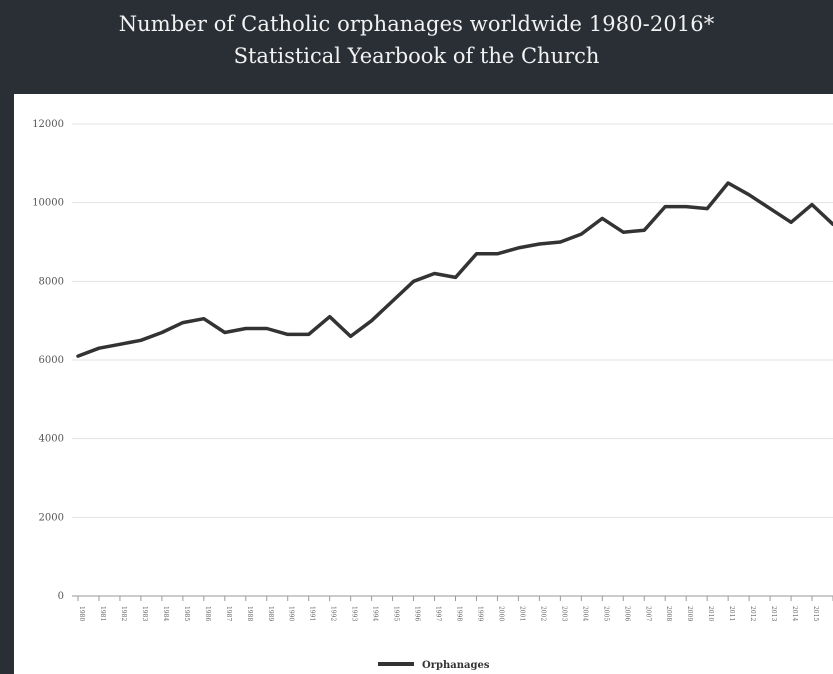 This screenshot has height=674, width=833. What do you see at coordinates (459, 613) in the screenshot?
I see `x-tick-label: 1998` at bounding box center [459, 613].